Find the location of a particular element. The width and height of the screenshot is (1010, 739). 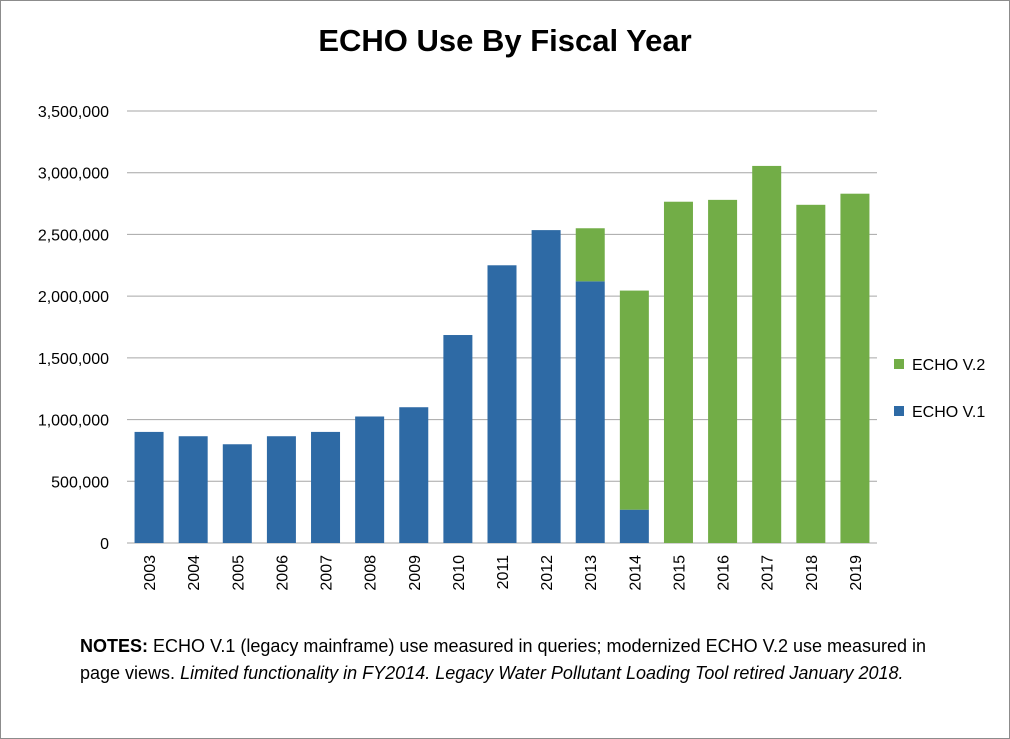

x-tick-label: 2007 is located at coordinates (327, 573).